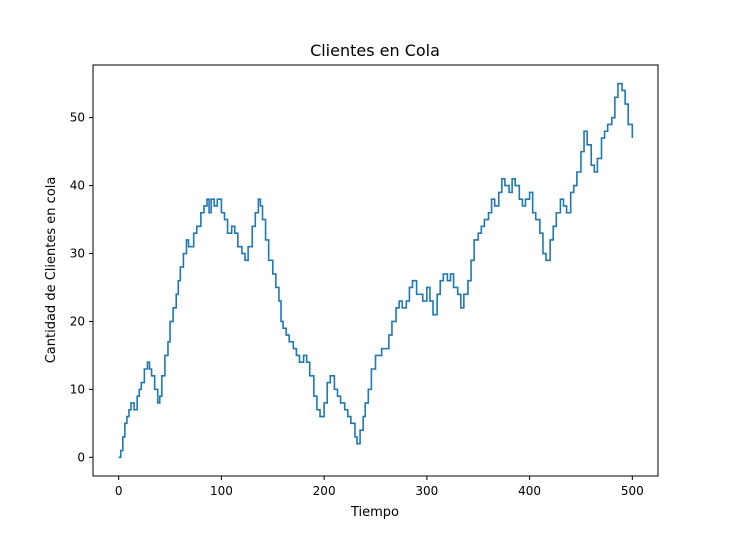 The image size is (732, 535). What do you see at coordinates (221, 491) in the screenshot?
I see `x-tick-label: 100` at bounding box center [221, 491].